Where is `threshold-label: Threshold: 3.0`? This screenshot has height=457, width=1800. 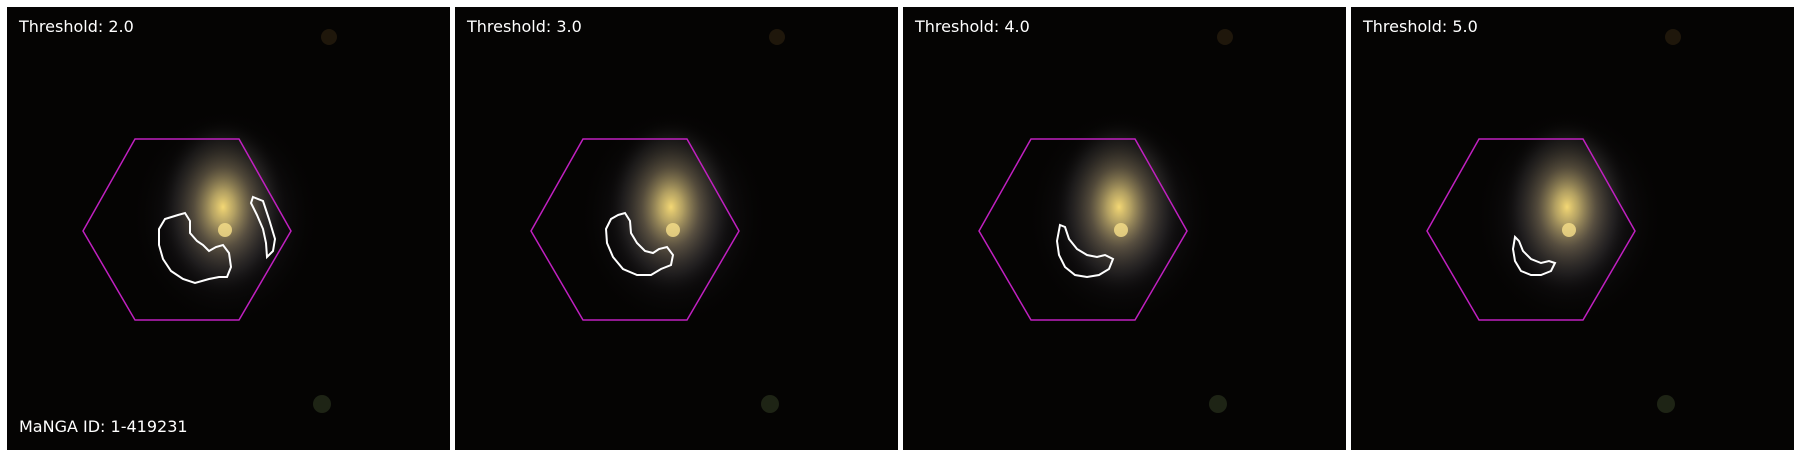 threshold-label: Threshold: 3.0 is located at coordinates (524, 26).